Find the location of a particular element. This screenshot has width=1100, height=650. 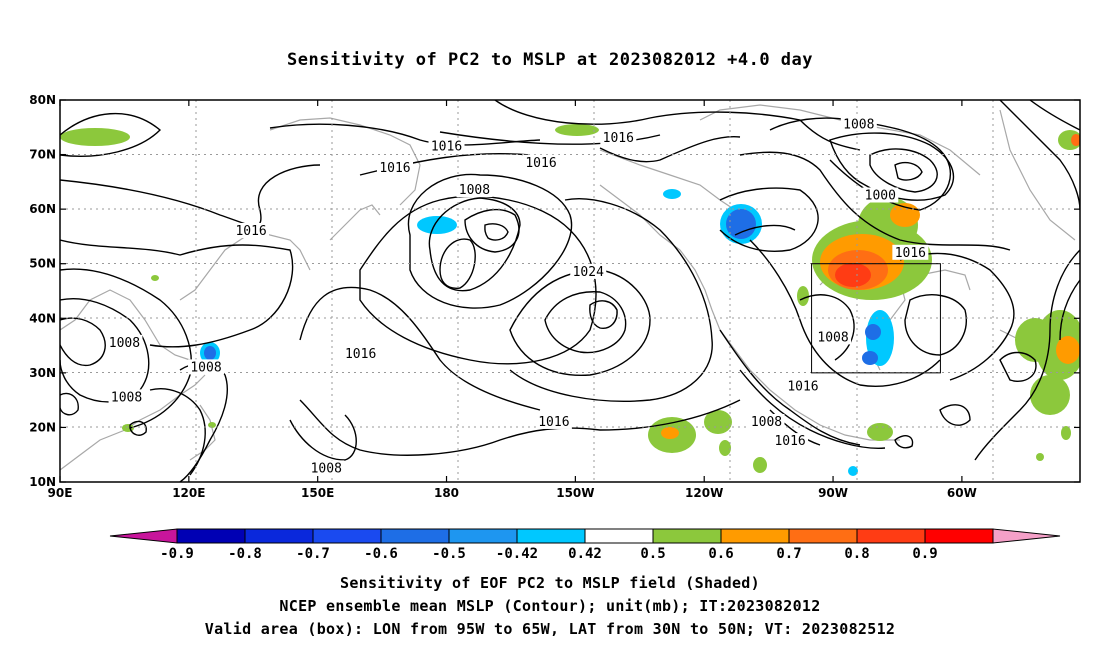

contour-label: 1024 is located at coordinates (588, 272).